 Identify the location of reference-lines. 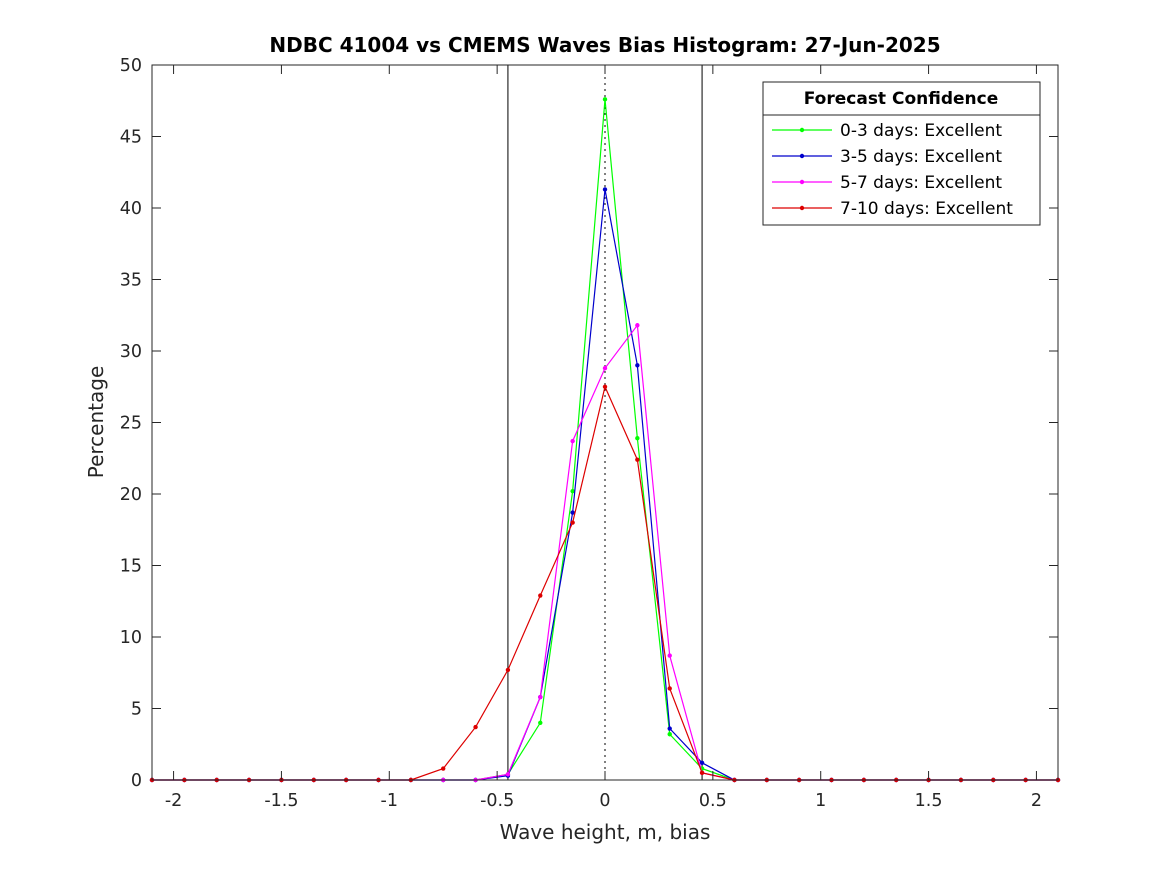
(605, 422).